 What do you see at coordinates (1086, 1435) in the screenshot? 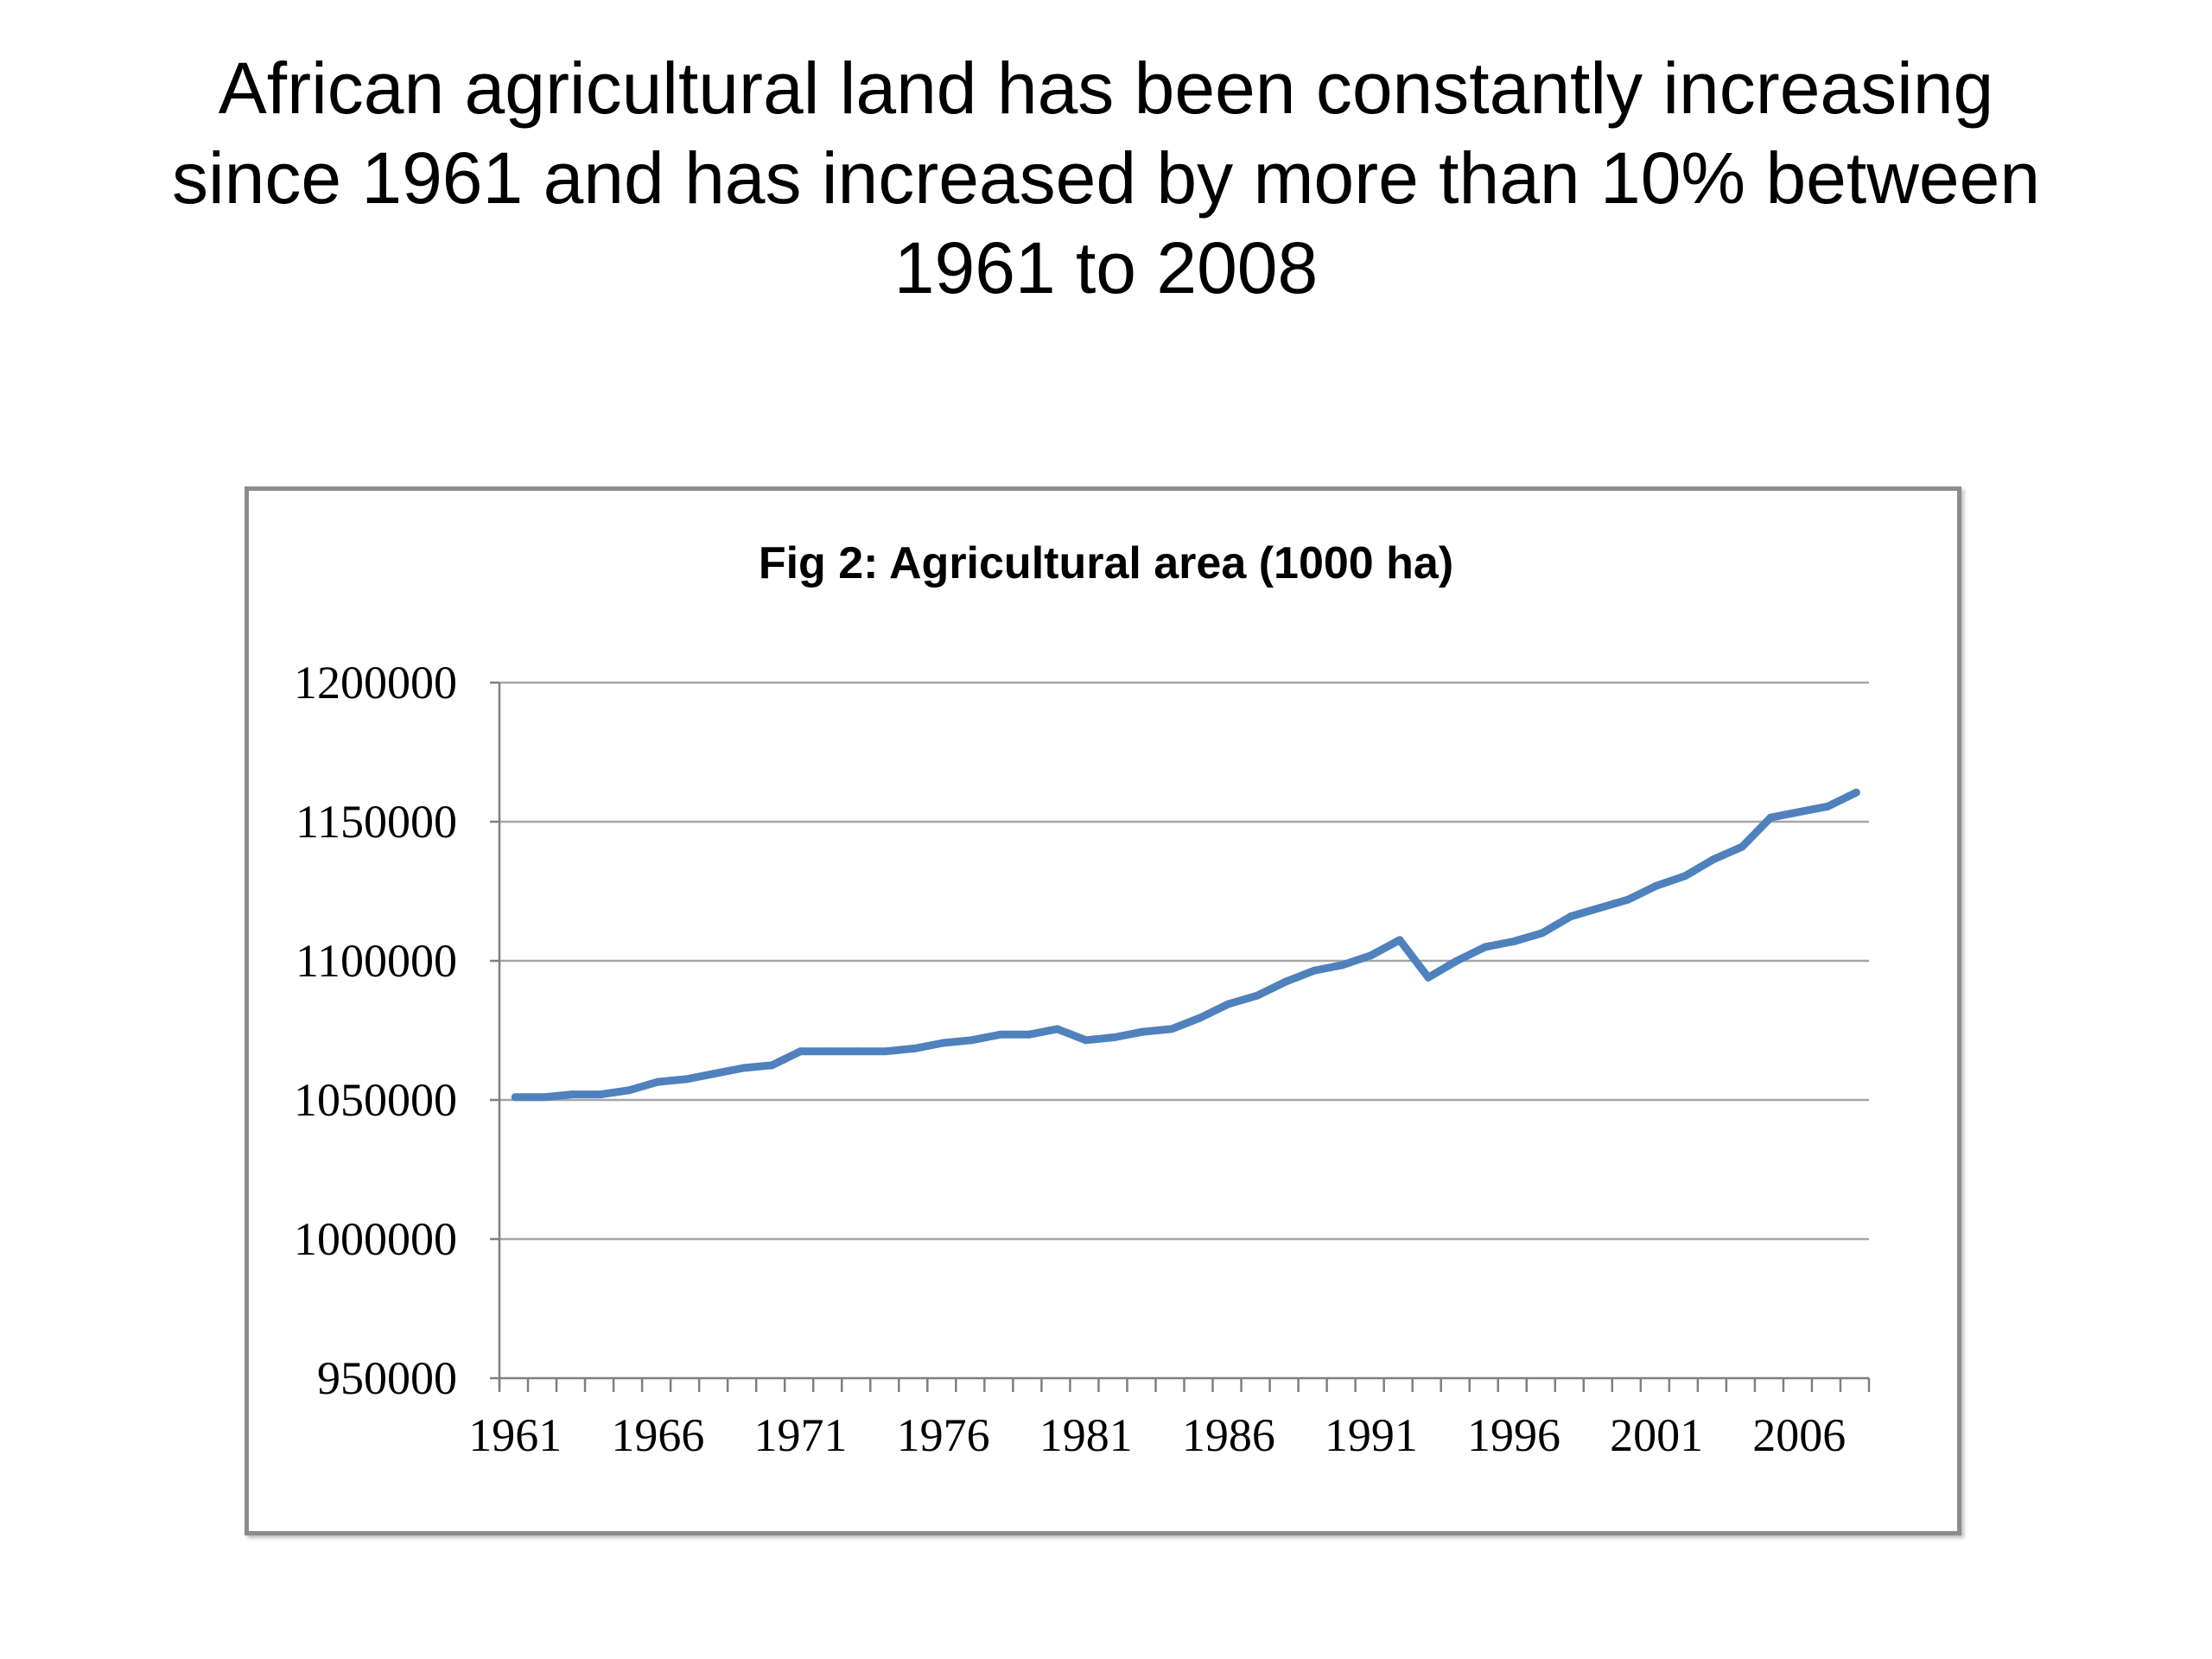
I see `x-tick-label: 1981` at bounding box center [1086, 1435].